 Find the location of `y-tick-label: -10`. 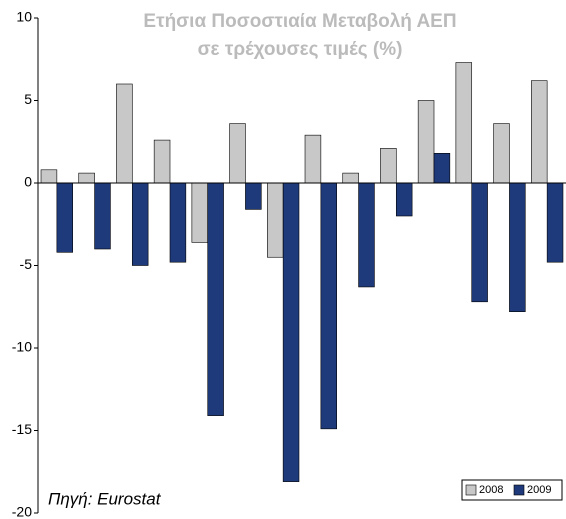

y-tick-label: -10 is located at coordinates (22, 347).